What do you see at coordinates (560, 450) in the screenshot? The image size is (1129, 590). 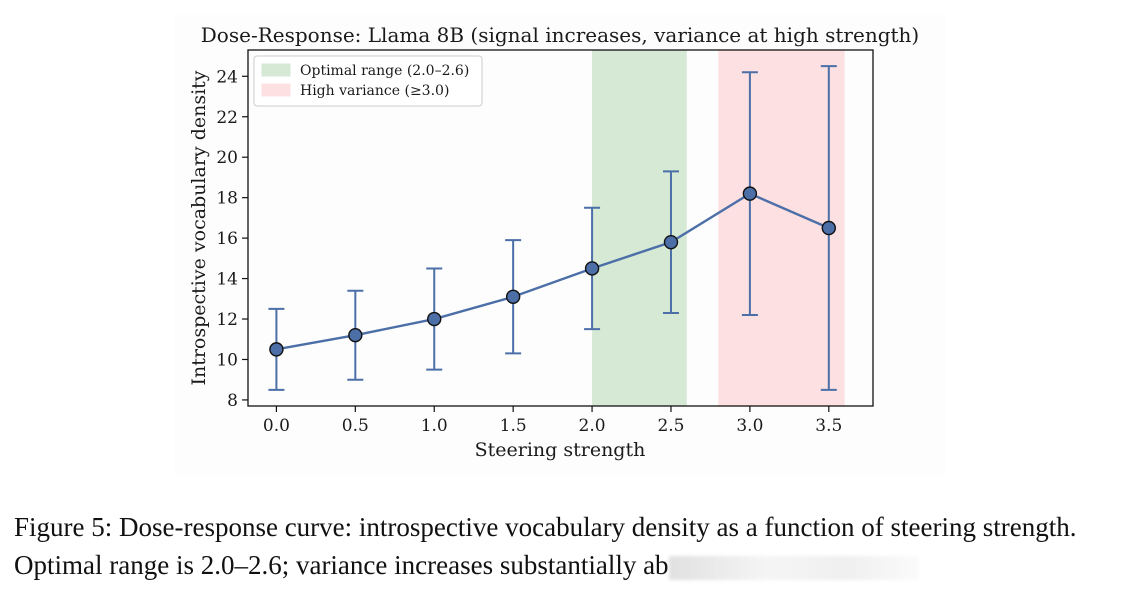 I see `x-axis-label: Steering strength` at bounding box center [560, 450].